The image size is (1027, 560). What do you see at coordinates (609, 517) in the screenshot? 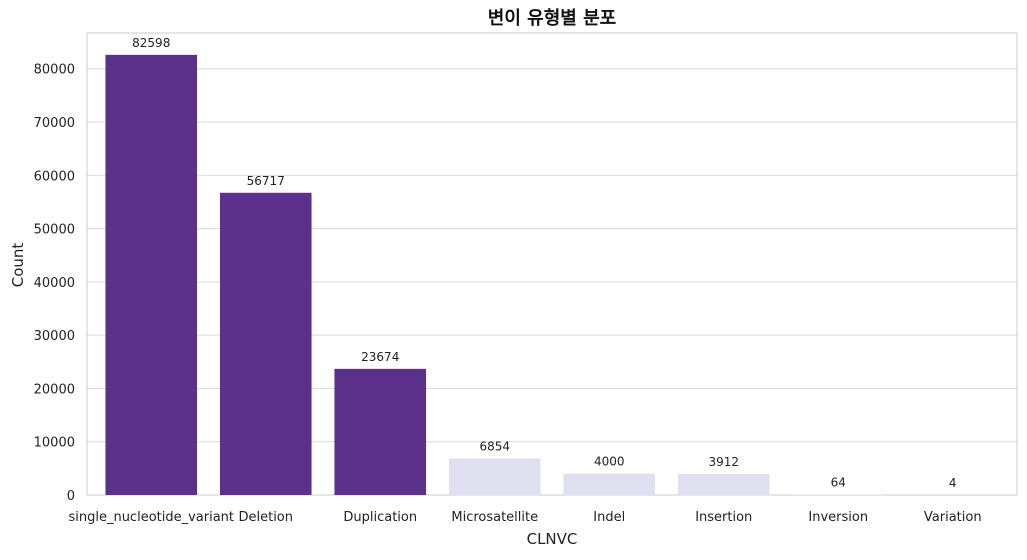
I see `x-tick-label: Indel` at bounding box center [609, 517].